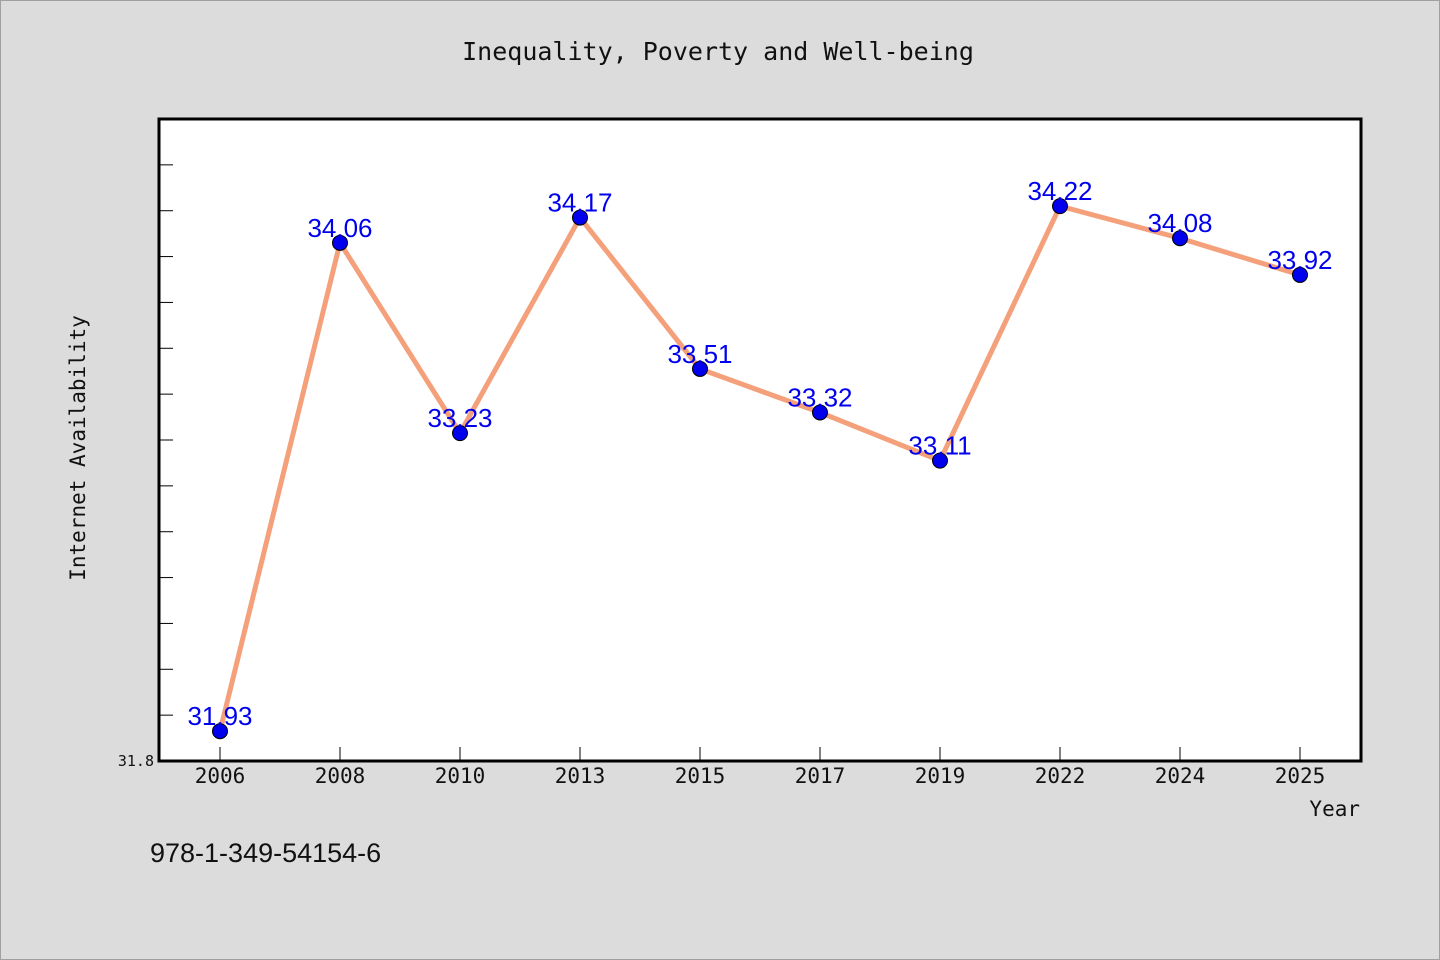 The image size is (1440, 960). What do you see at coordinates (580, 776) in the screenshot?
I see `x-tick-label: 2013` at bounding box center [580, 776].